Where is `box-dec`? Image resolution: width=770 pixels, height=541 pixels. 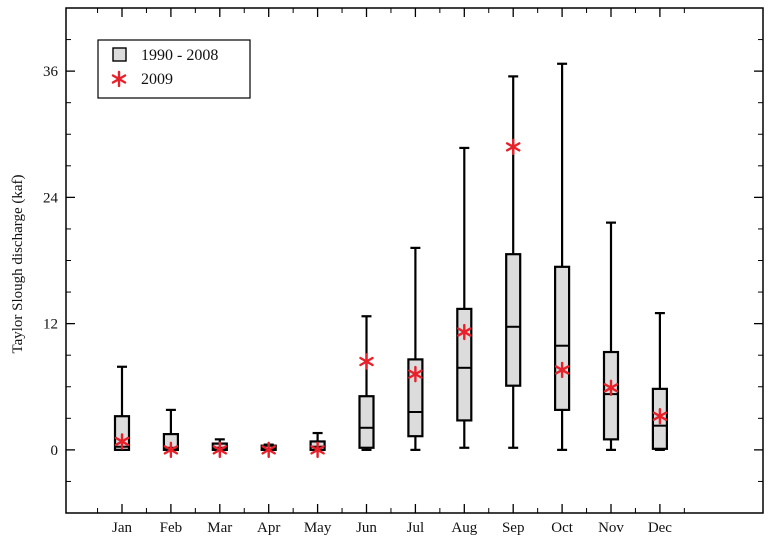 box-dec is located at coordinates (660, 381).